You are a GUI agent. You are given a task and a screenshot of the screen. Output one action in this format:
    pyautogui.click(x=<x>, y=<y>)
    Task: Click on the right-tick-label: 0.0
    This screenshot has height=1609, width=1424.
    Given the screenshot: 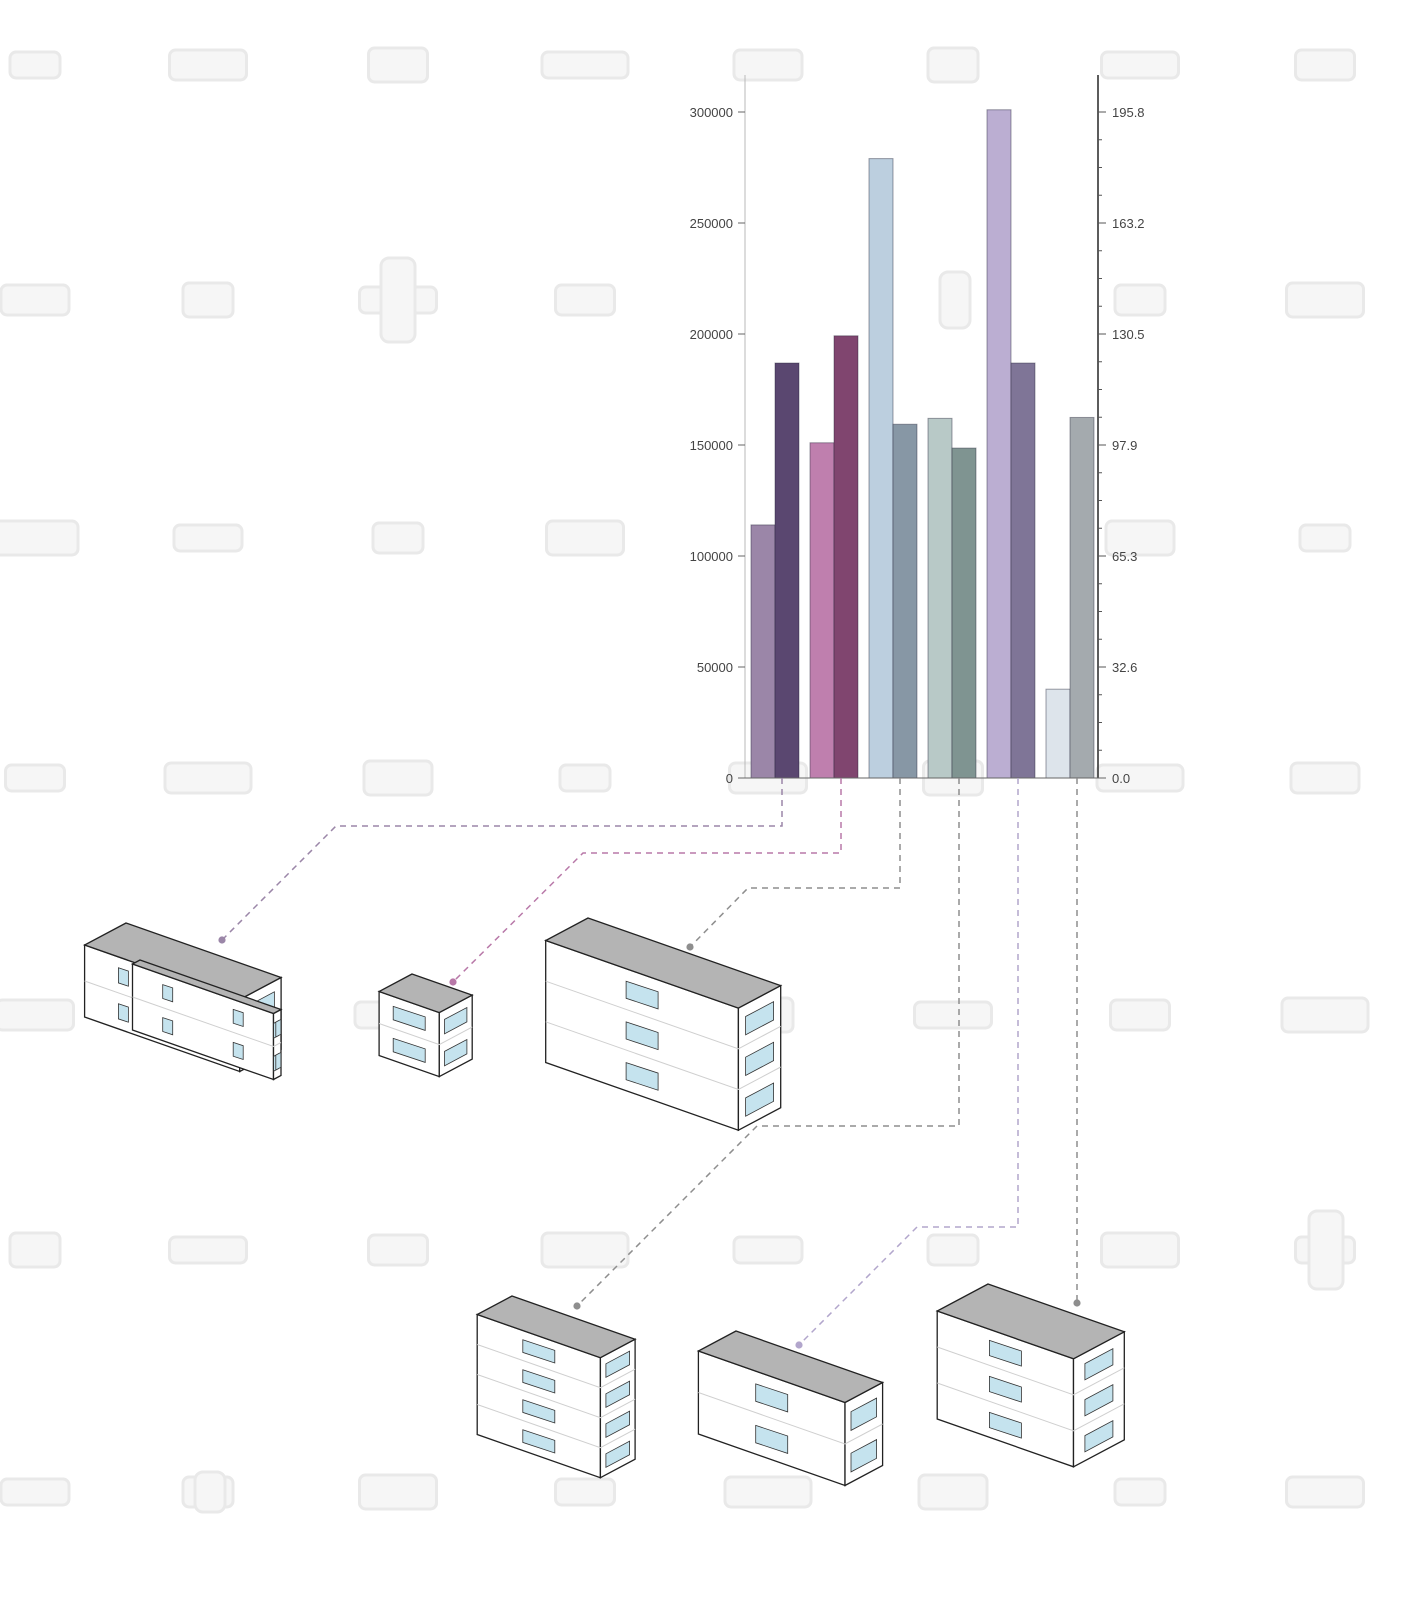 What is the action you would take?
    pyautogui.click(x=1121, y=778)
    